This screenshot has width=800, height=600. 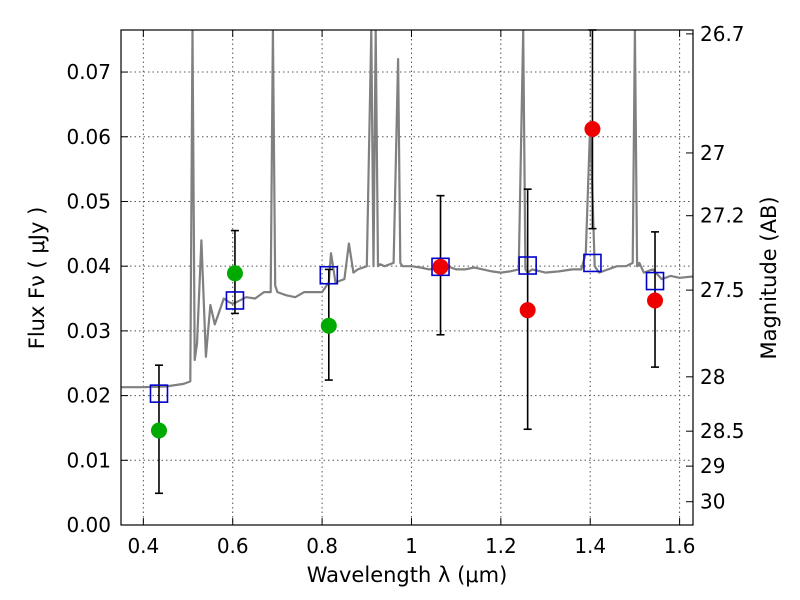 I want to click on y-tick-label: 0.04, so click(x=88, y=266).